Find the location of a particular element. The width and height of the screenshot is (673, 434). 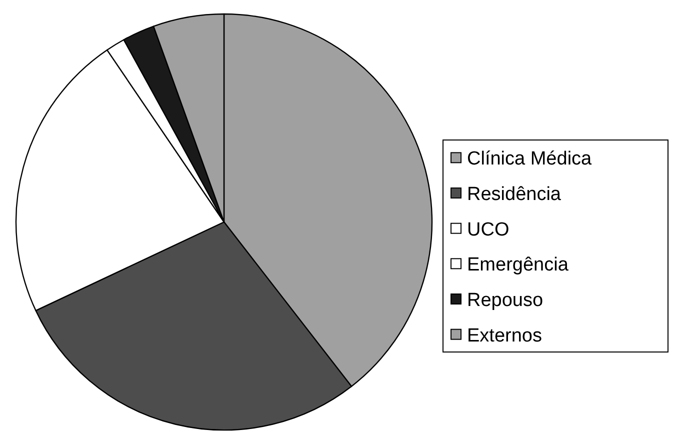

legend-label: Repouso is located at coordinates (505, 300).